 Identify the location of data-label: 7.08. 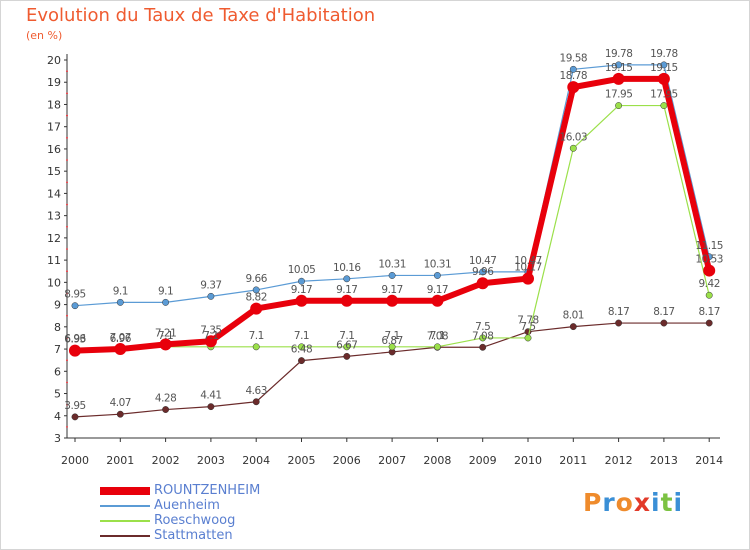
(437, 336).